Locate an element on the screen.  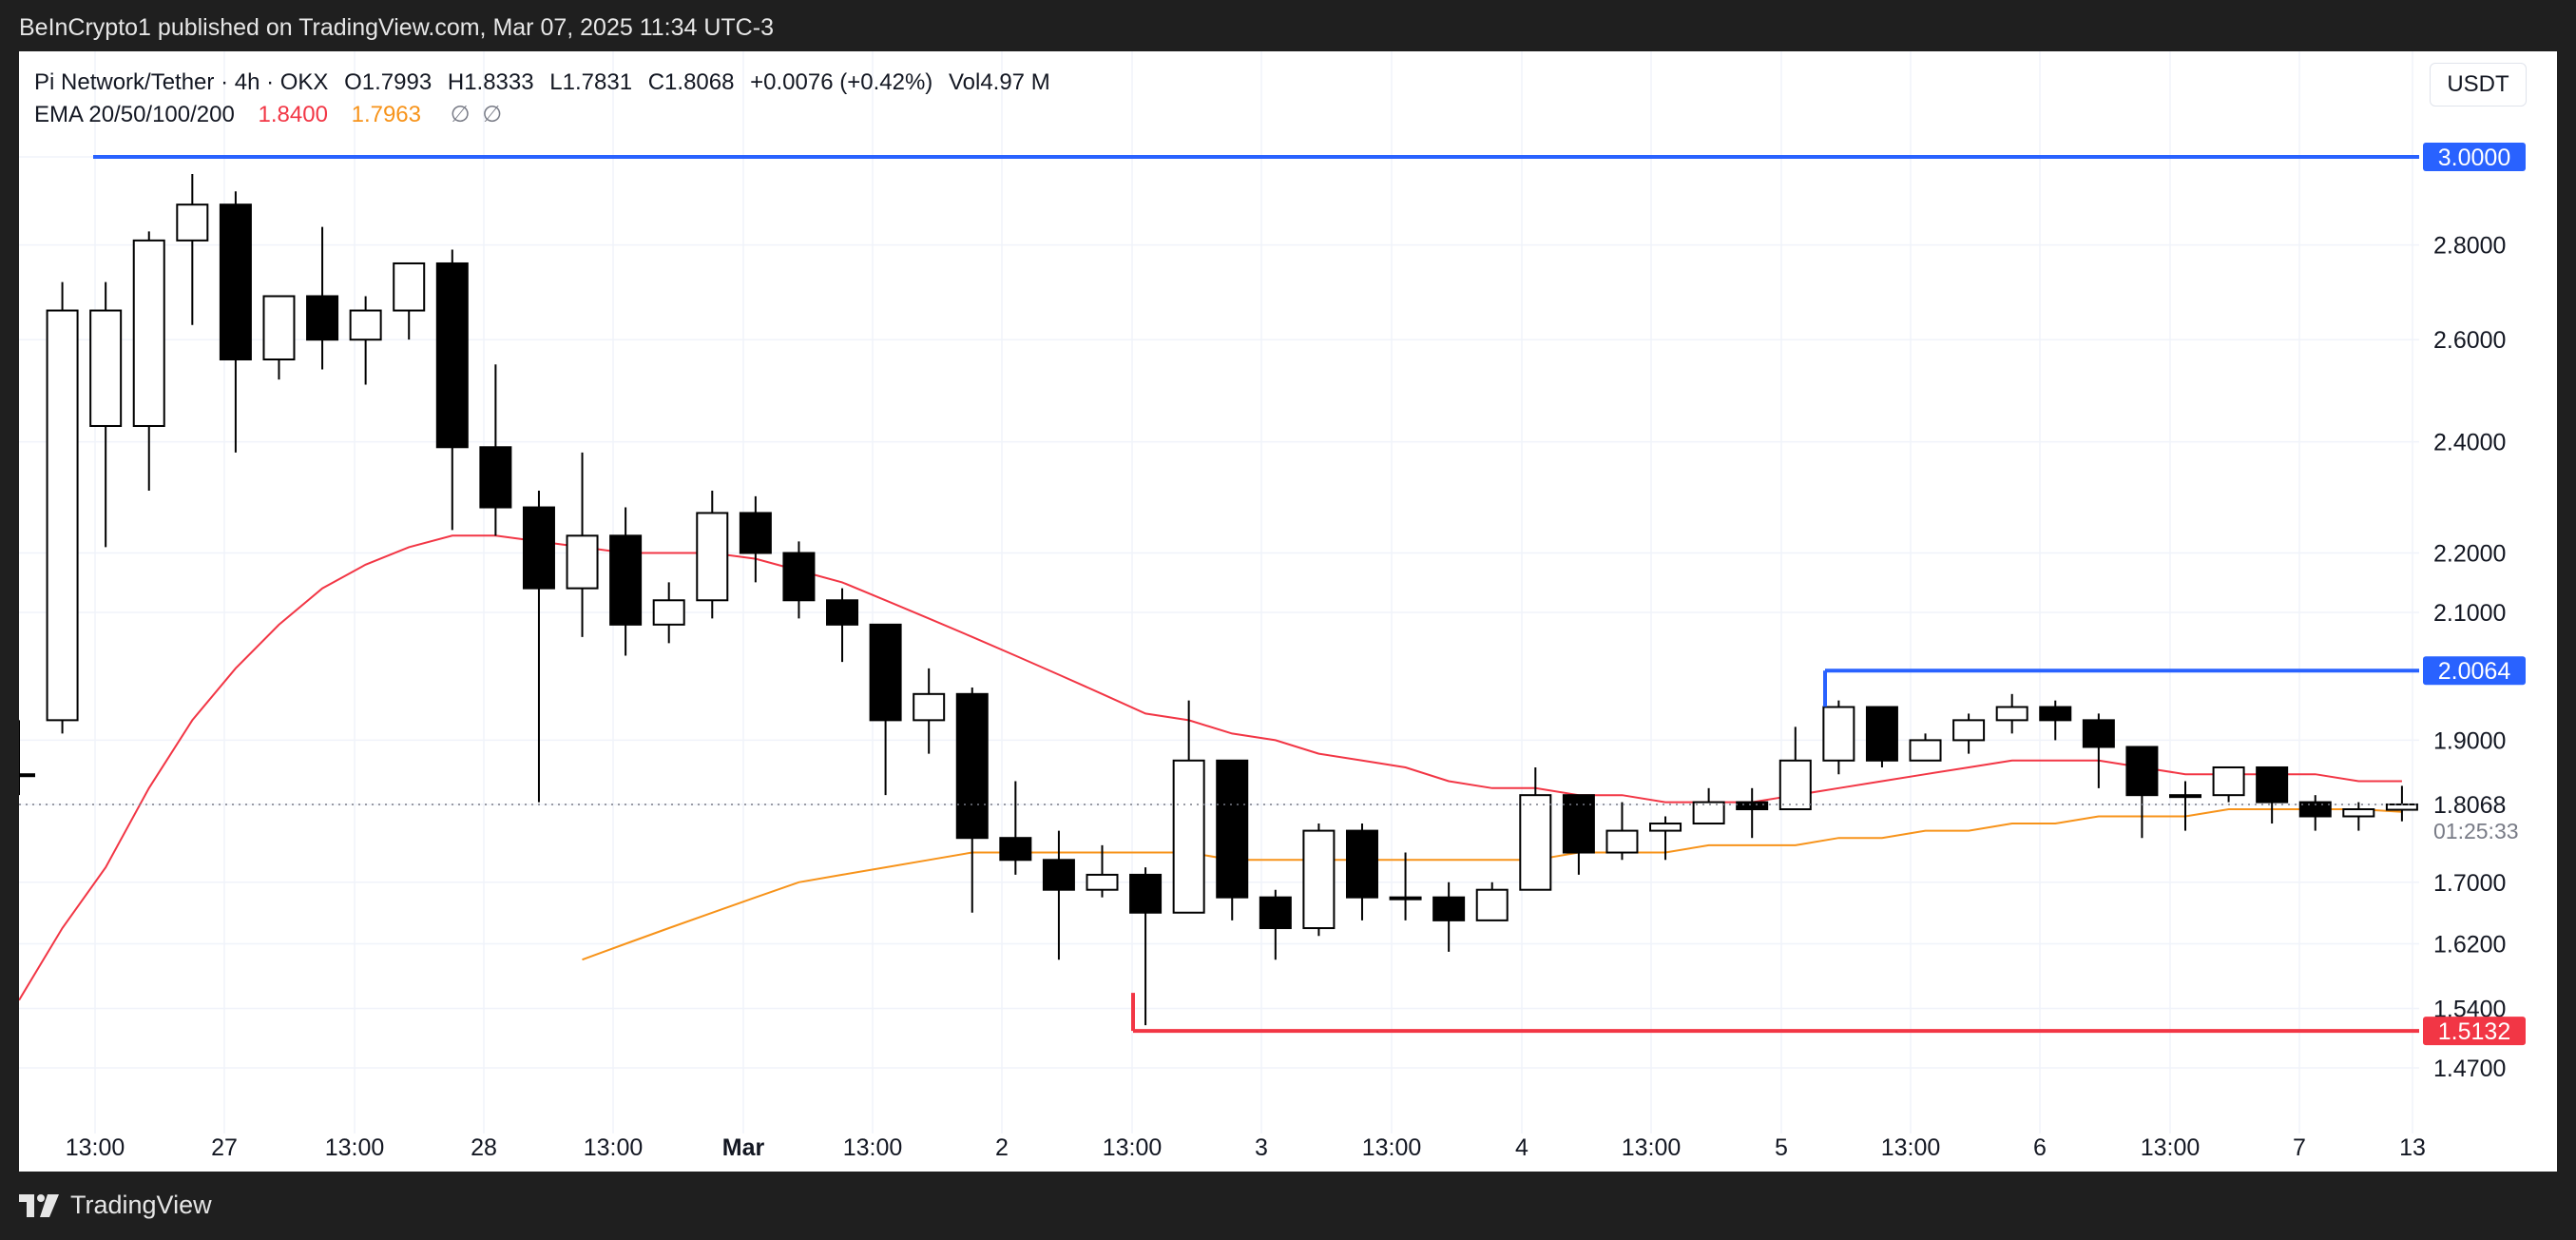
ema50-value: 1.7963 is located at coordinates (386, 114).